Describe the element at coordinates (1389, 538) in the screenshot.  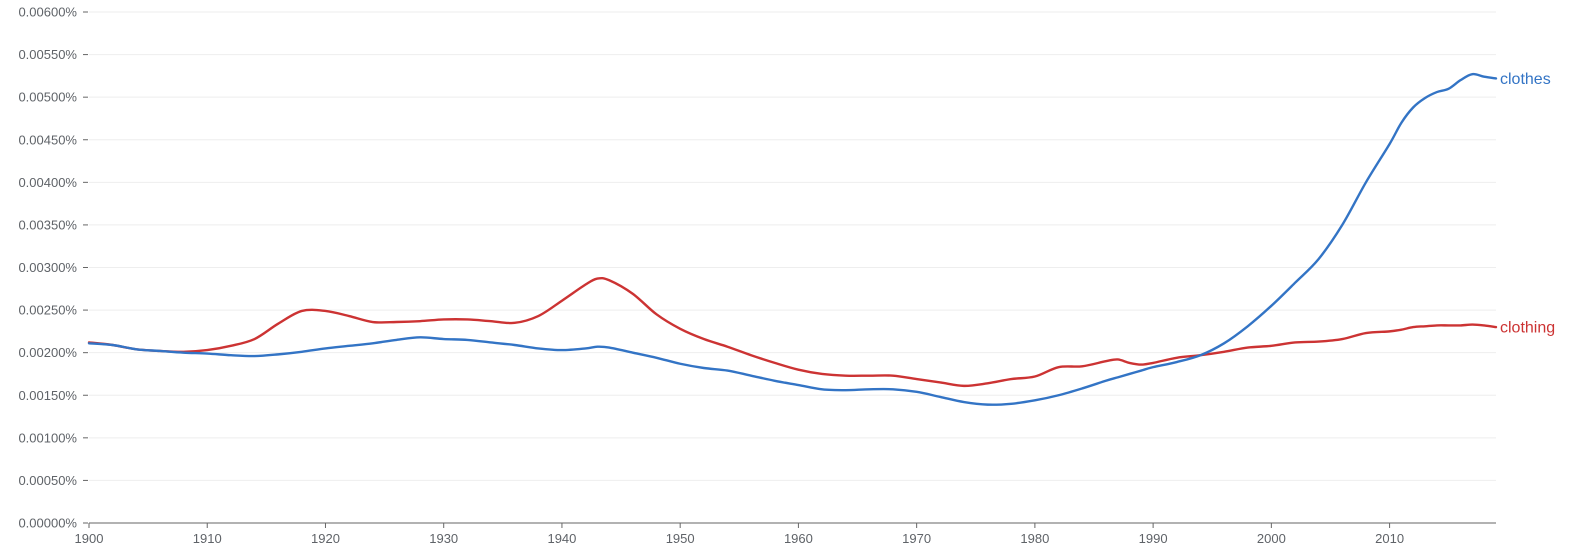
I see `x-tick-label: 2010` at that location.